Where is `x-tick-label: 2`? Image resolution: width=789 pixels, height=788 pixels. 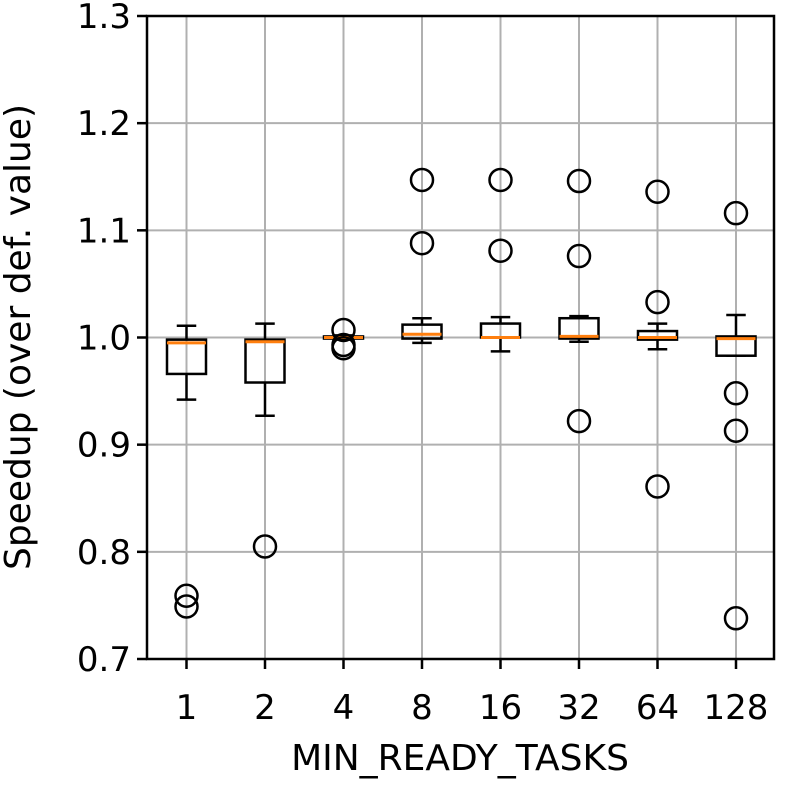
x-tick-label: 2 is located at coordinates (265, 708).